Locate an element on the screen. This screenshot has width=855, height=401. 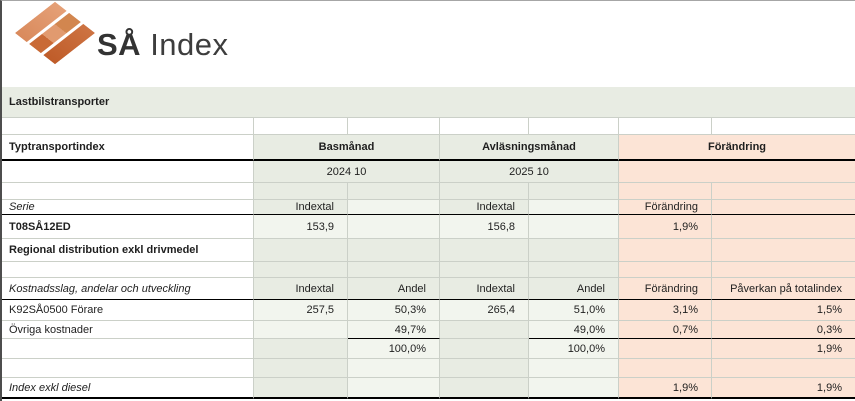
read-month-value-cell: 2025 10 is located at coordinates (529, 172).